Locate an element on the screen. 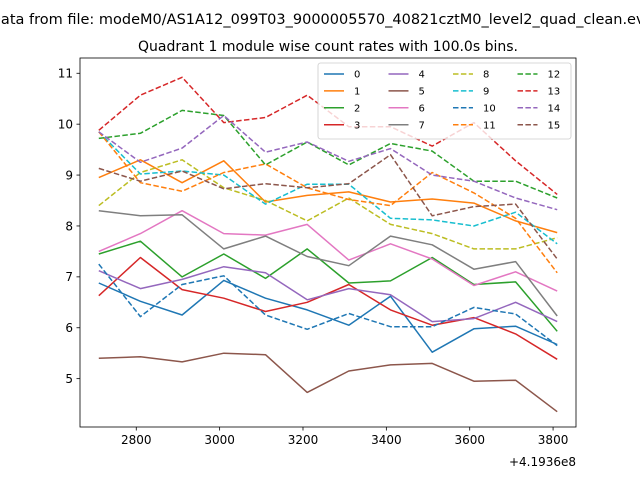 The width and height of the screenshot is (640, 480). legend-label-15: 15 is located at coordinates (554, 125).